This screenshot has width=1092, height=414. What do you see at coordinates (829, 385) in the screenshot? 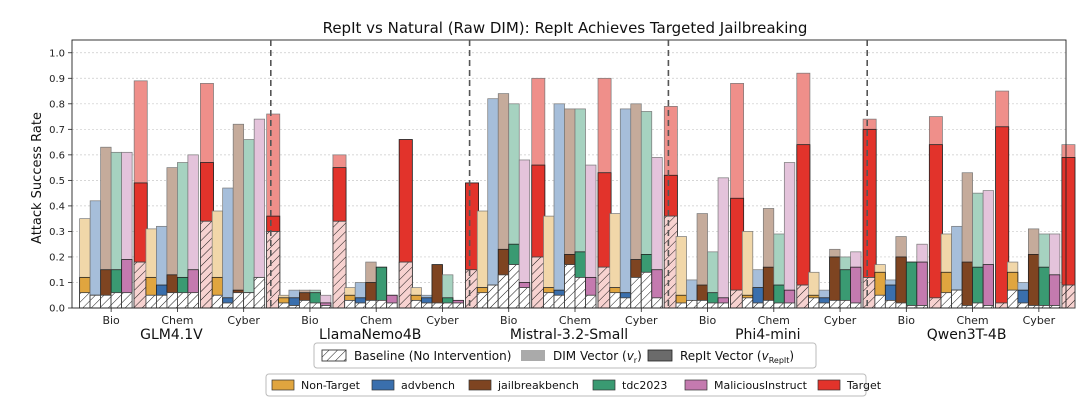
I see `legend-swatch-target` at bounding box center [829, 385].